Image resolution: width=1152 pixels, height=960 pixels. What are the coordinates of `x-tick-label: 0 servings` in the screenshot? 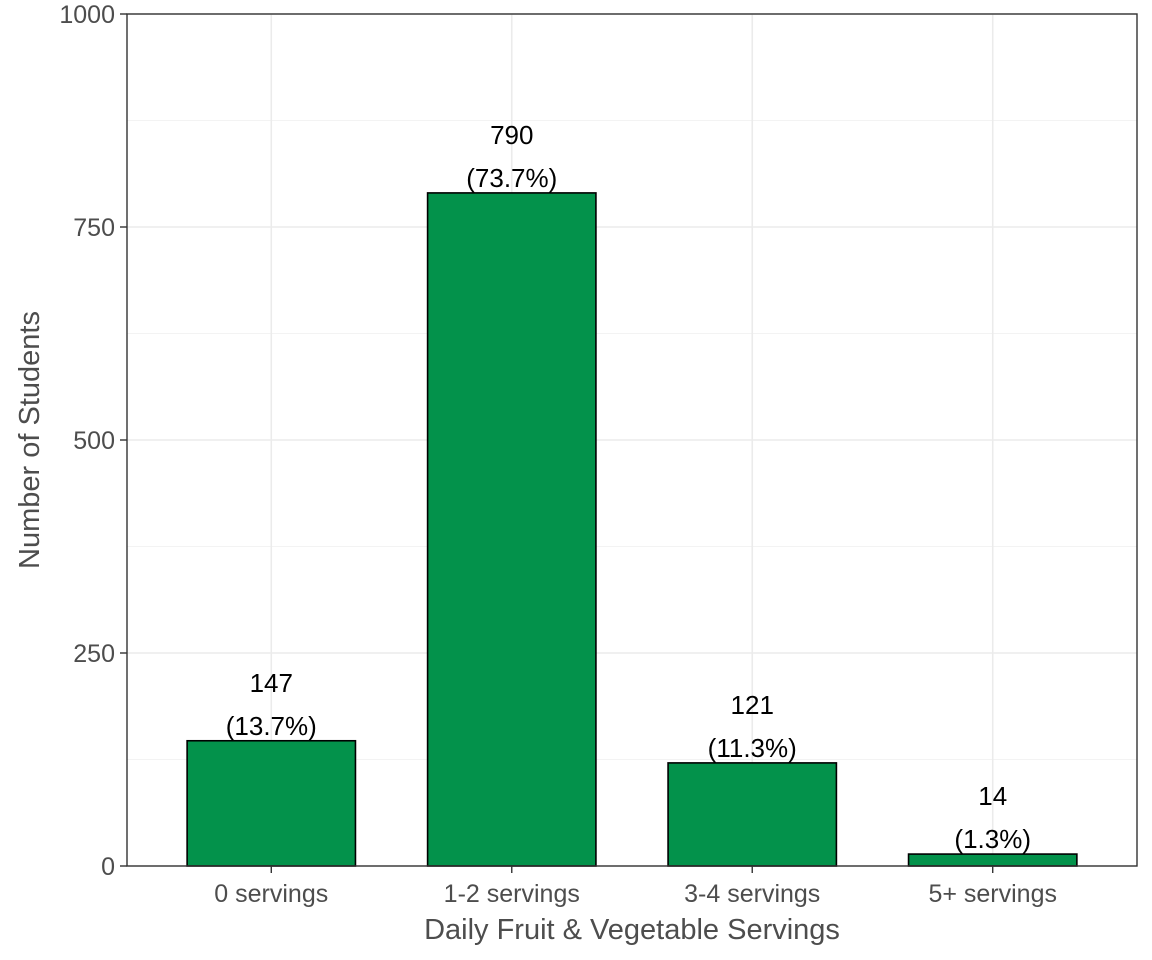 It's located at (271, 894).